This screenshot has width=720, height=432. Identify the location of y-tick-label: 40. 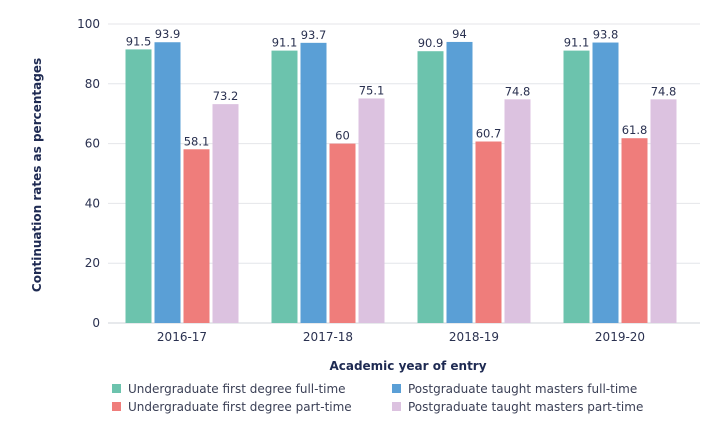
(92, 203).